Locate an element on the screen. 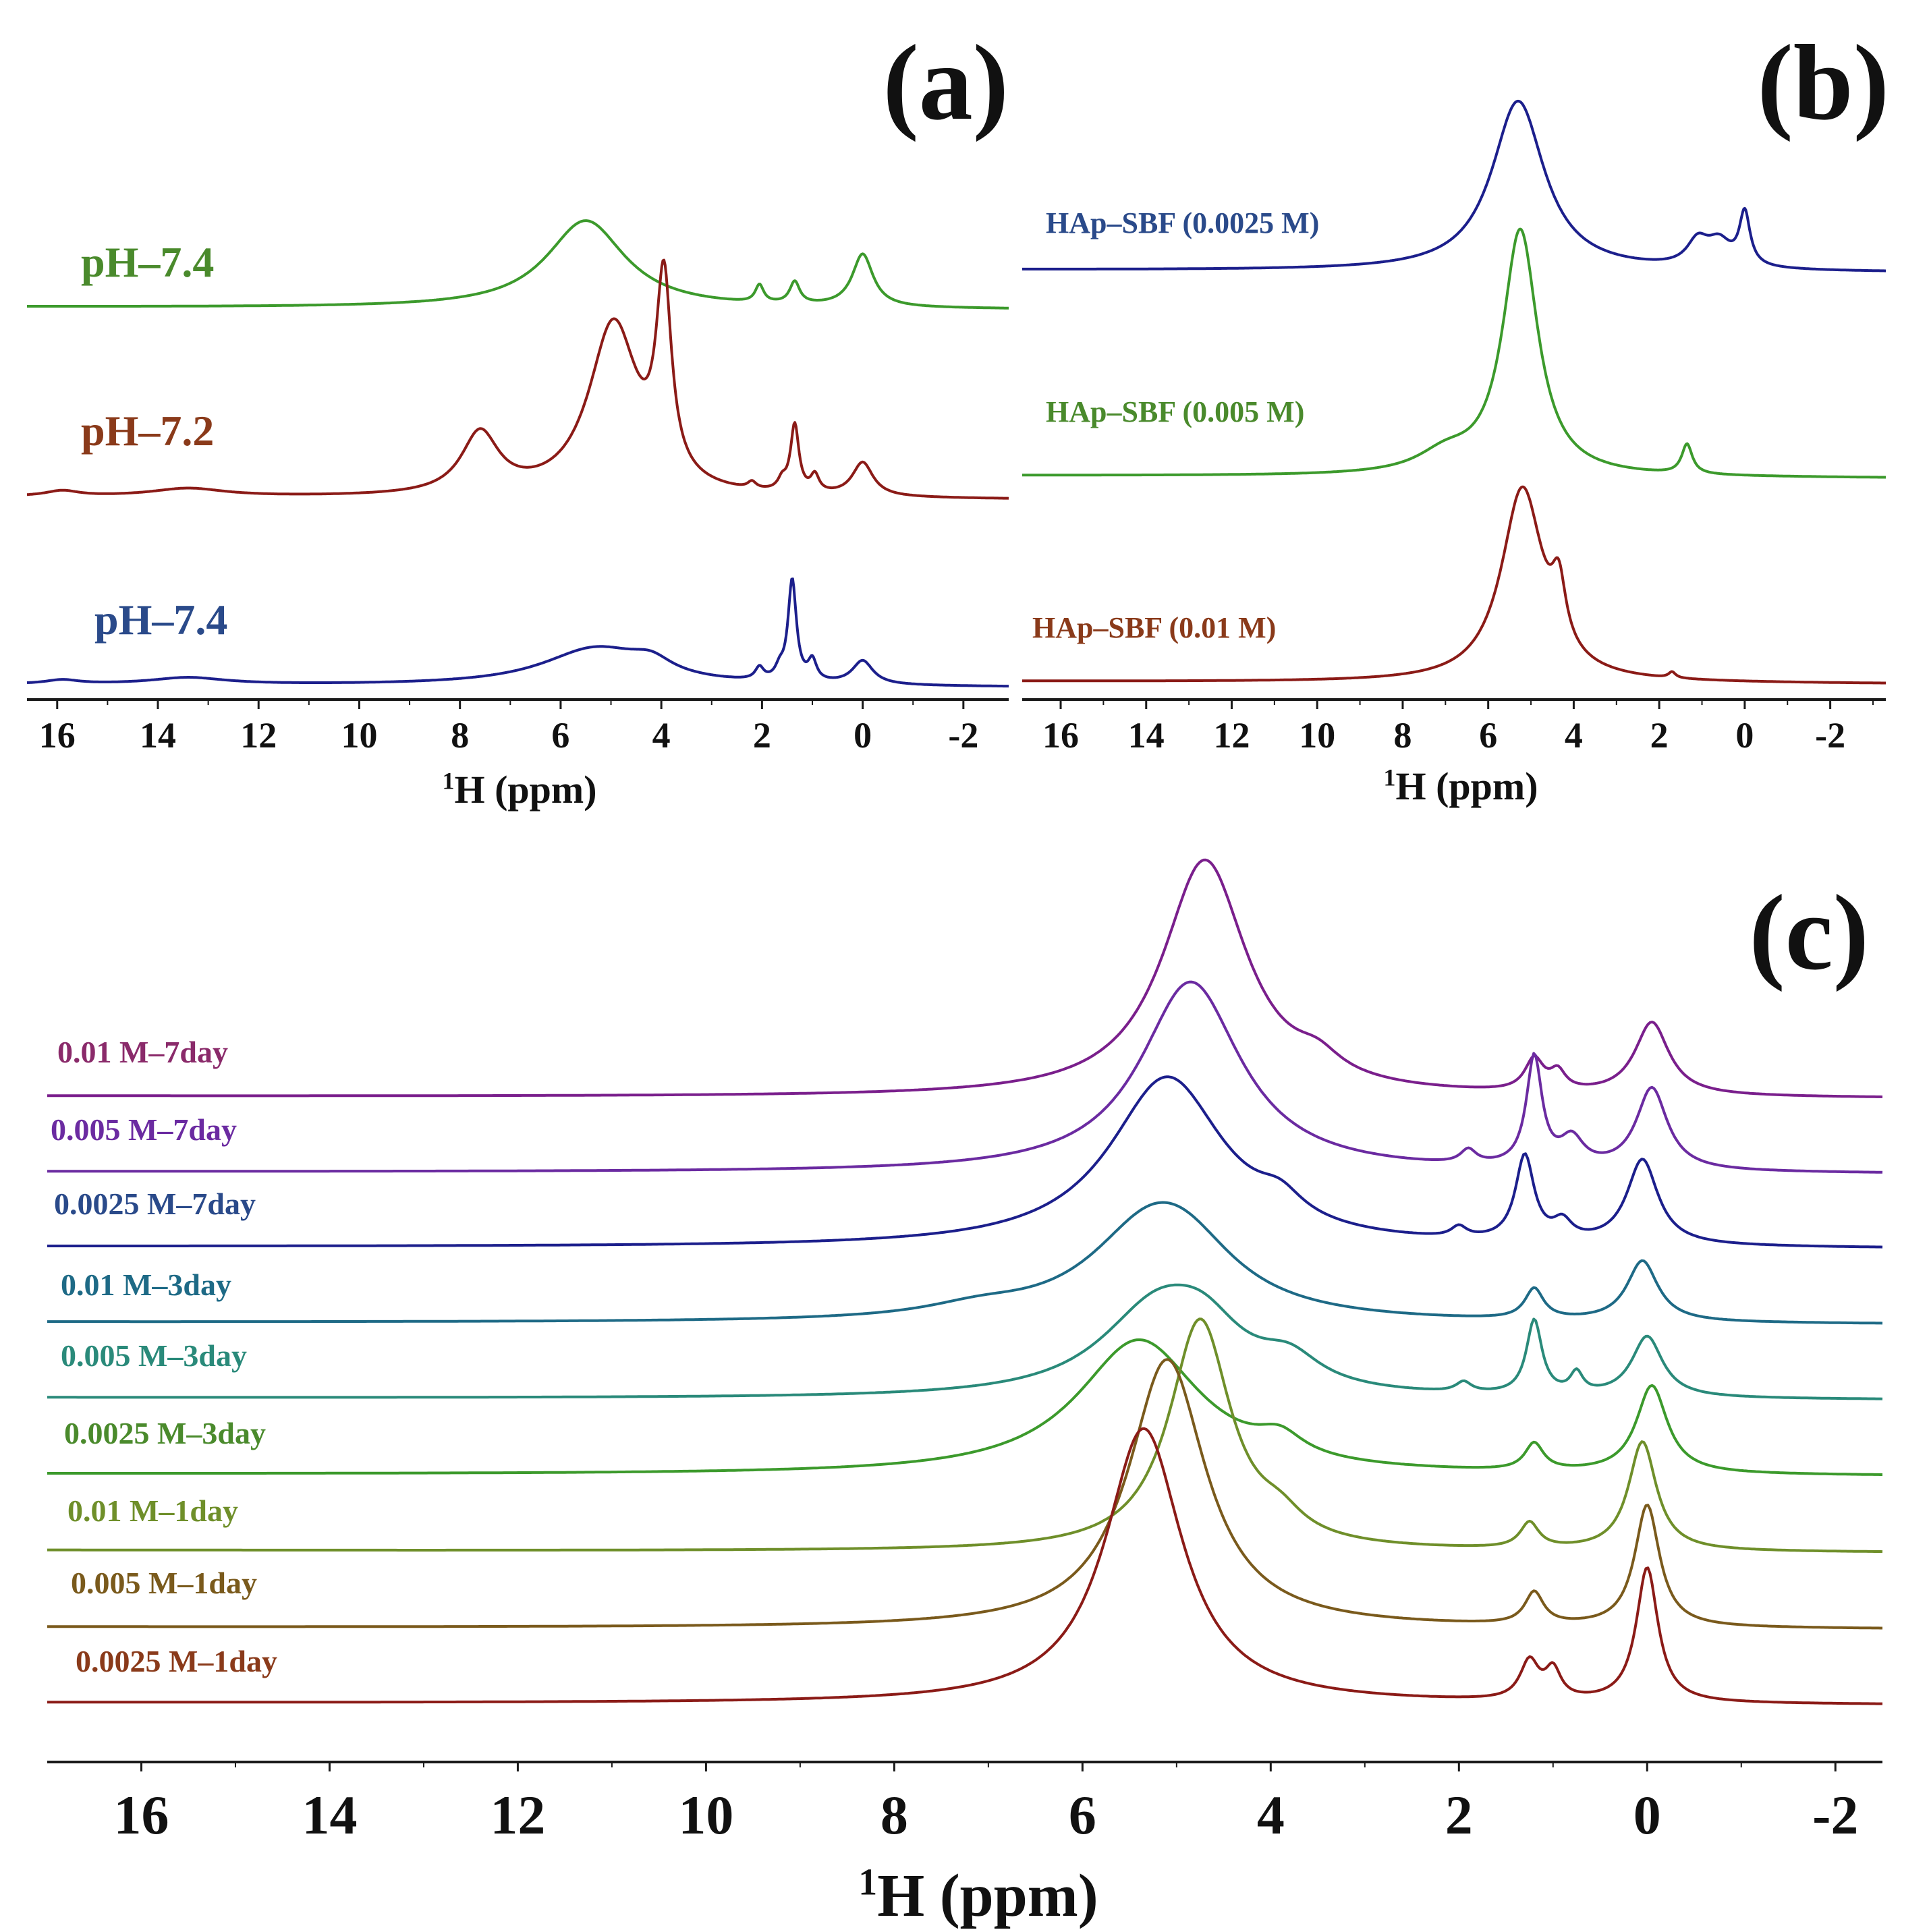 Image resolution: width=1929 pixels, height=1932 pixels. series-label-a-0: pH–7.4 is located at coordinates (148, 262).